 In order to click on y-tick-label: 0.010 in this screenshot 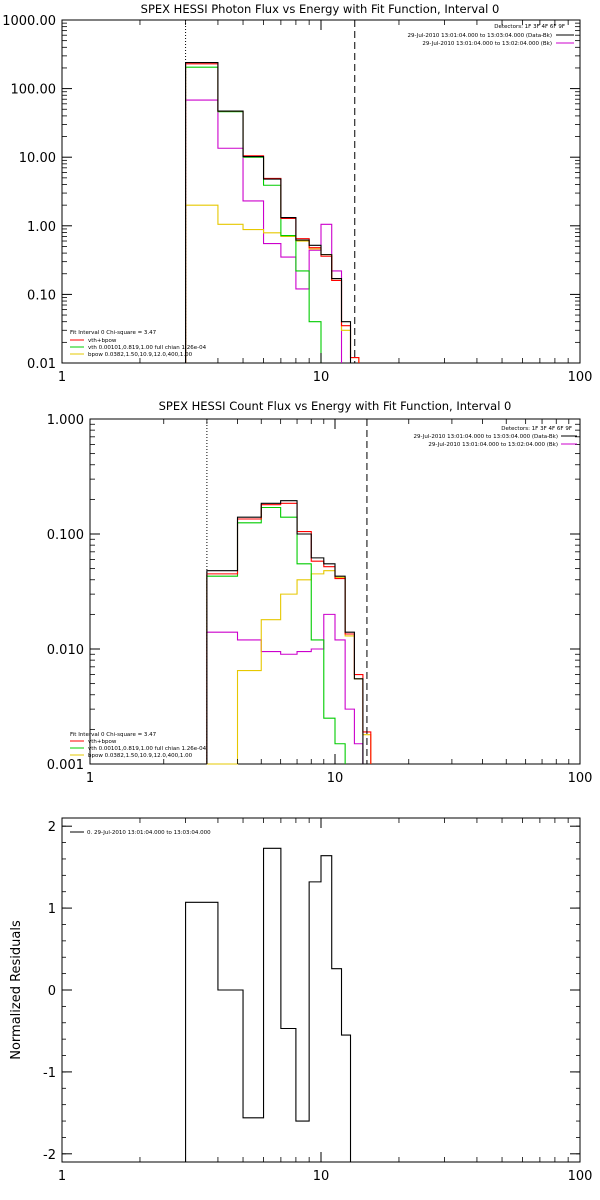, I will do `click(65, 650)`.